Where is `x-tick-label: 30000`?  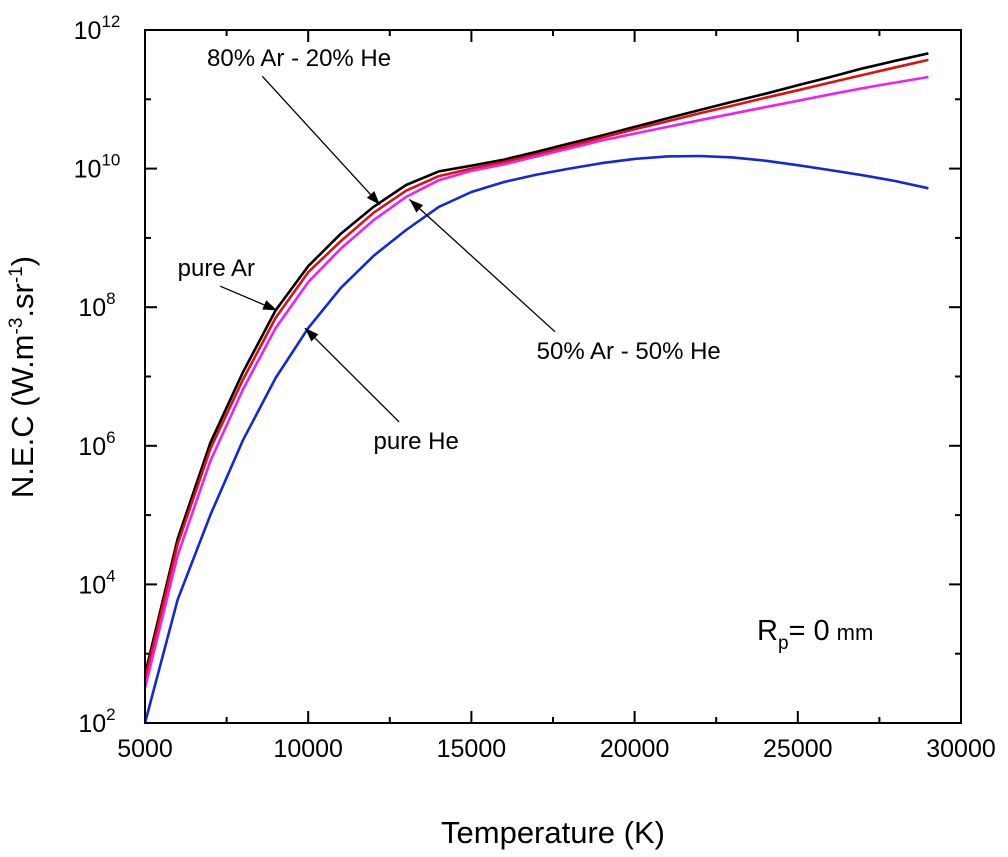 x-tick-label: 30000 is located at coordinates (961, 749).